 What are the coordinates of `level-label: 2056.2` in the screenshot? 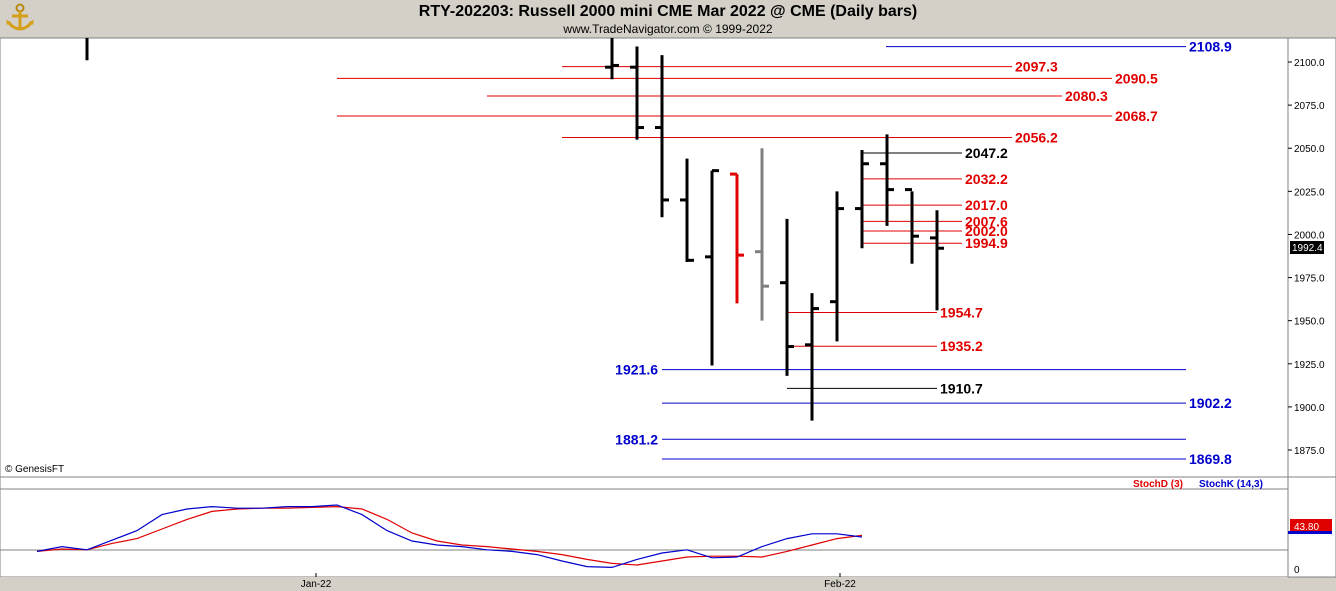 It's located at (1036, 138).